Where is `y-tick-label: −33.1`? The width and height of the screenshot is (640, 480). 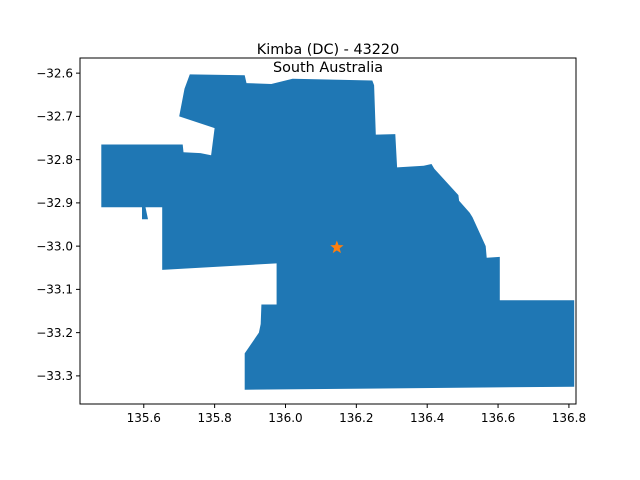 y-tick-label: −33.1 is located at coordinates (54, 290).